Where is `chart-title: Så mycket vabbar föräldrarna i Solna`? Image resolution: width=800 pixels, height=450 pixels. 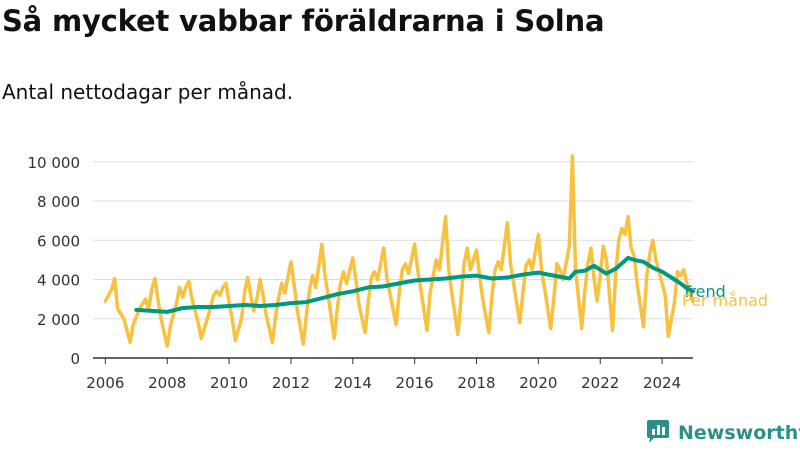
chart-title: Så mycket vabbar föräldrarna i Solna is located at coordinates (303, 21).